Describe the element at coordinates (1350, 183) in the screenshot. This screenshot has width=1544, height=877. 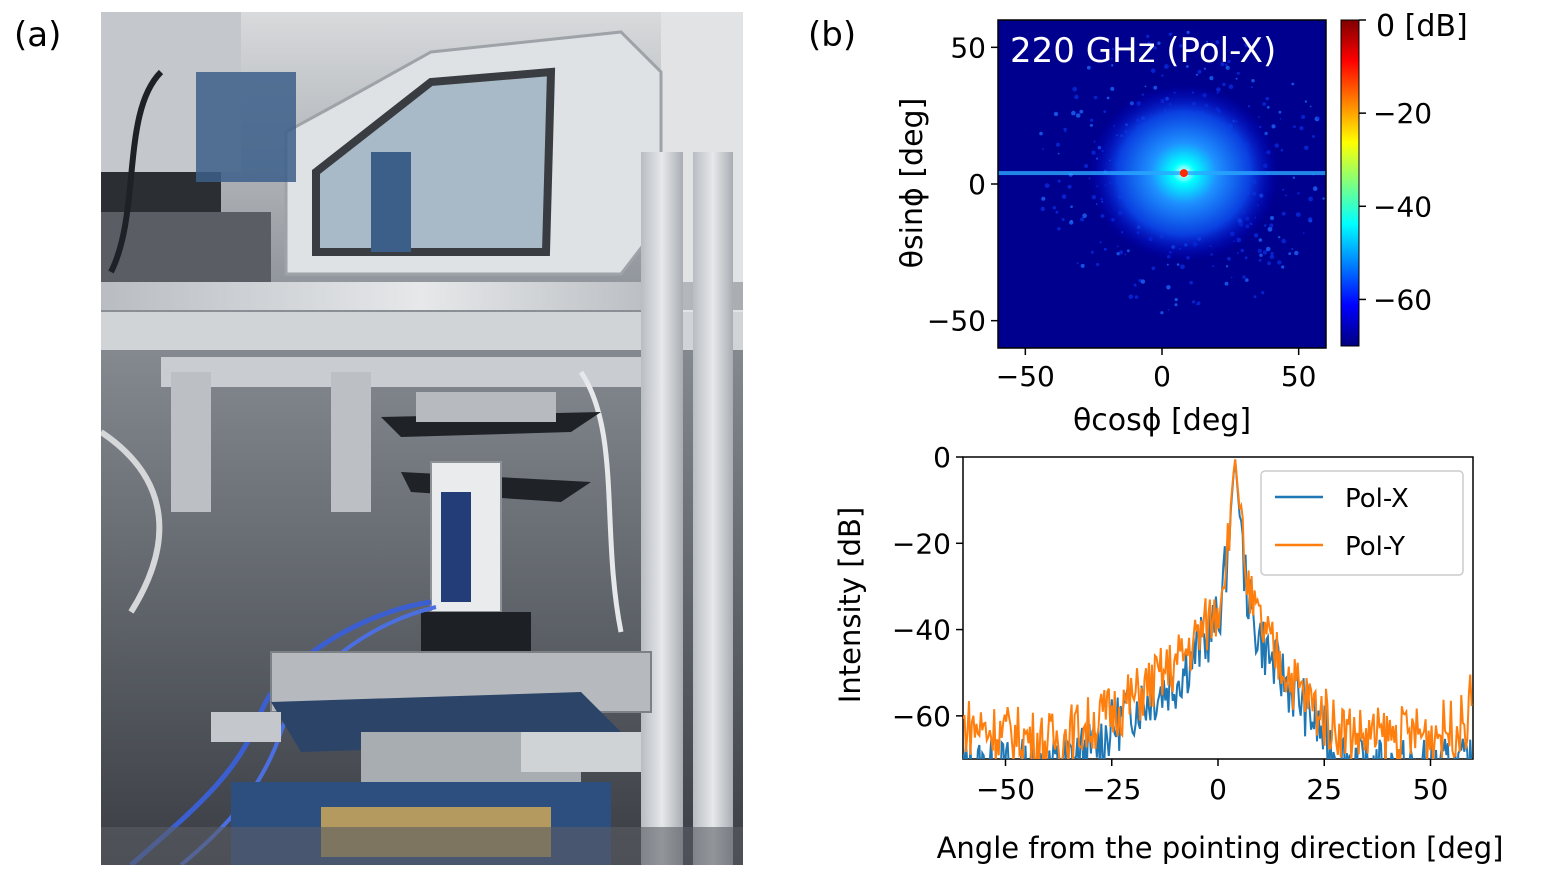
I see `colorbar` at that location.